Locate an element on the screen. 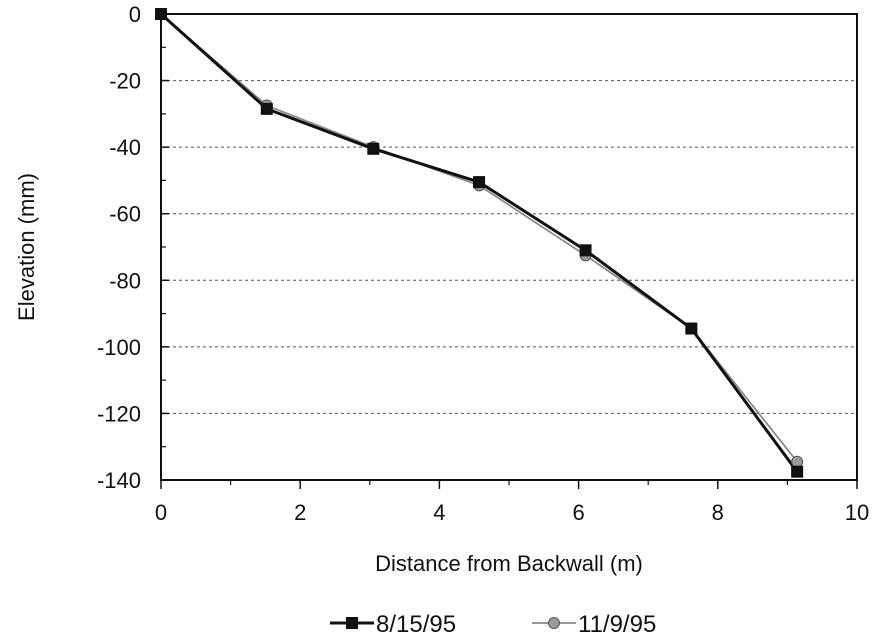 The width and height of the screenshot is (881, 640). legend-label-11-9-95: 11/9/95 is located at coordinates (617, 624).